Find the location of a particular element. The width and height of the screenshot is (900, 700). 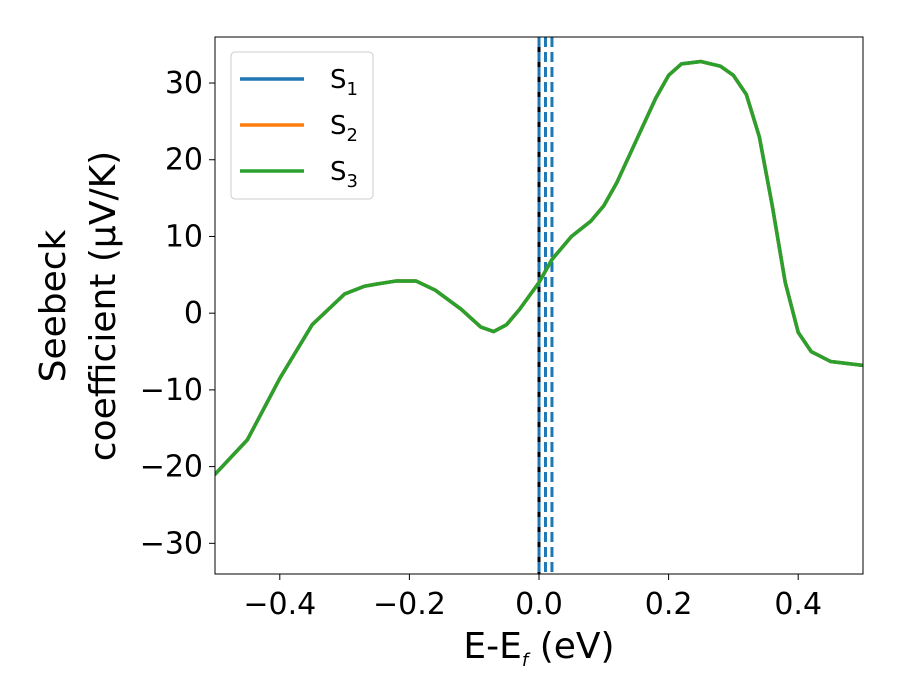

y-axis-title-line1: Seebeck is located at coordinates (53, 305).